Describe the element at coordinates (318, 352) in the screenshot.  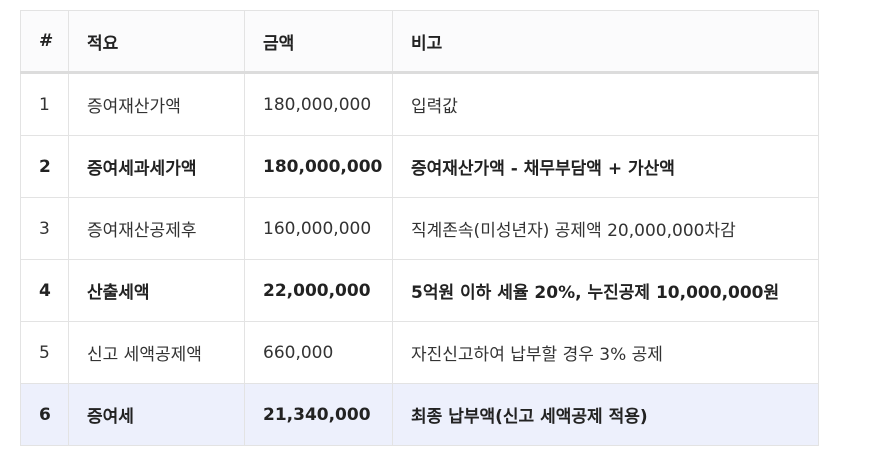
I see `row-amount: 660,000` at that location.